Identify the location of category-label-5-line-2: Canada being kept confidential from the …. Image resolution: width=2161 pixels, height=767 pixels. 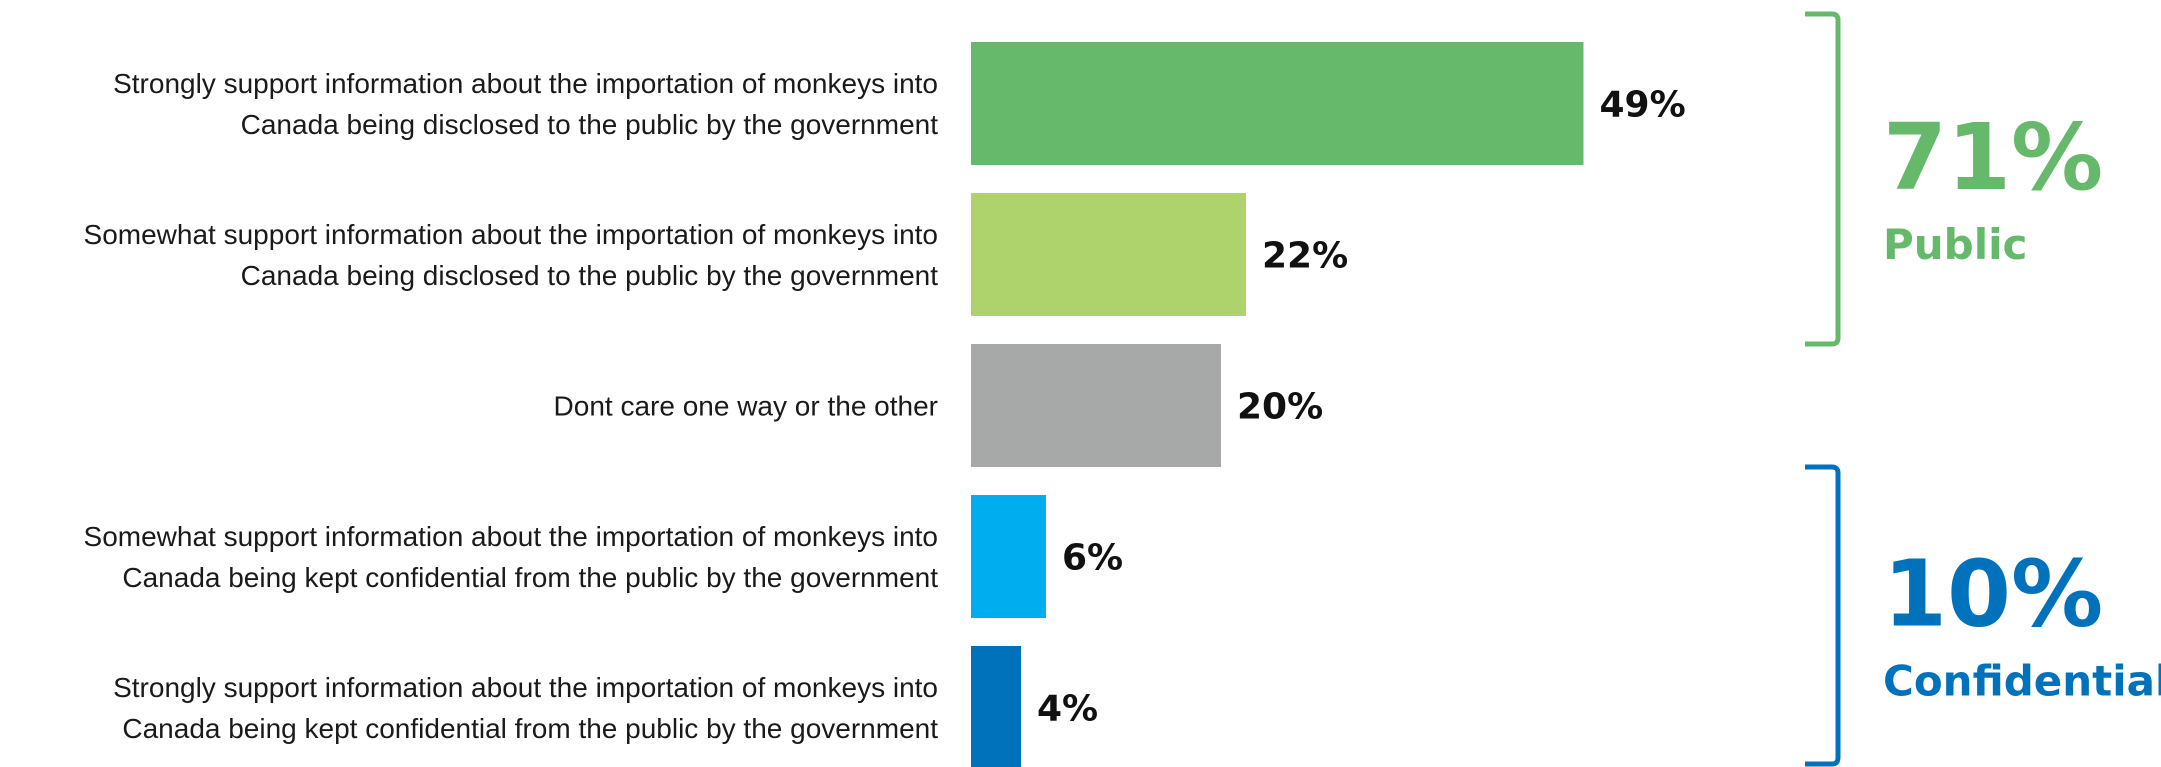
(530, 728).